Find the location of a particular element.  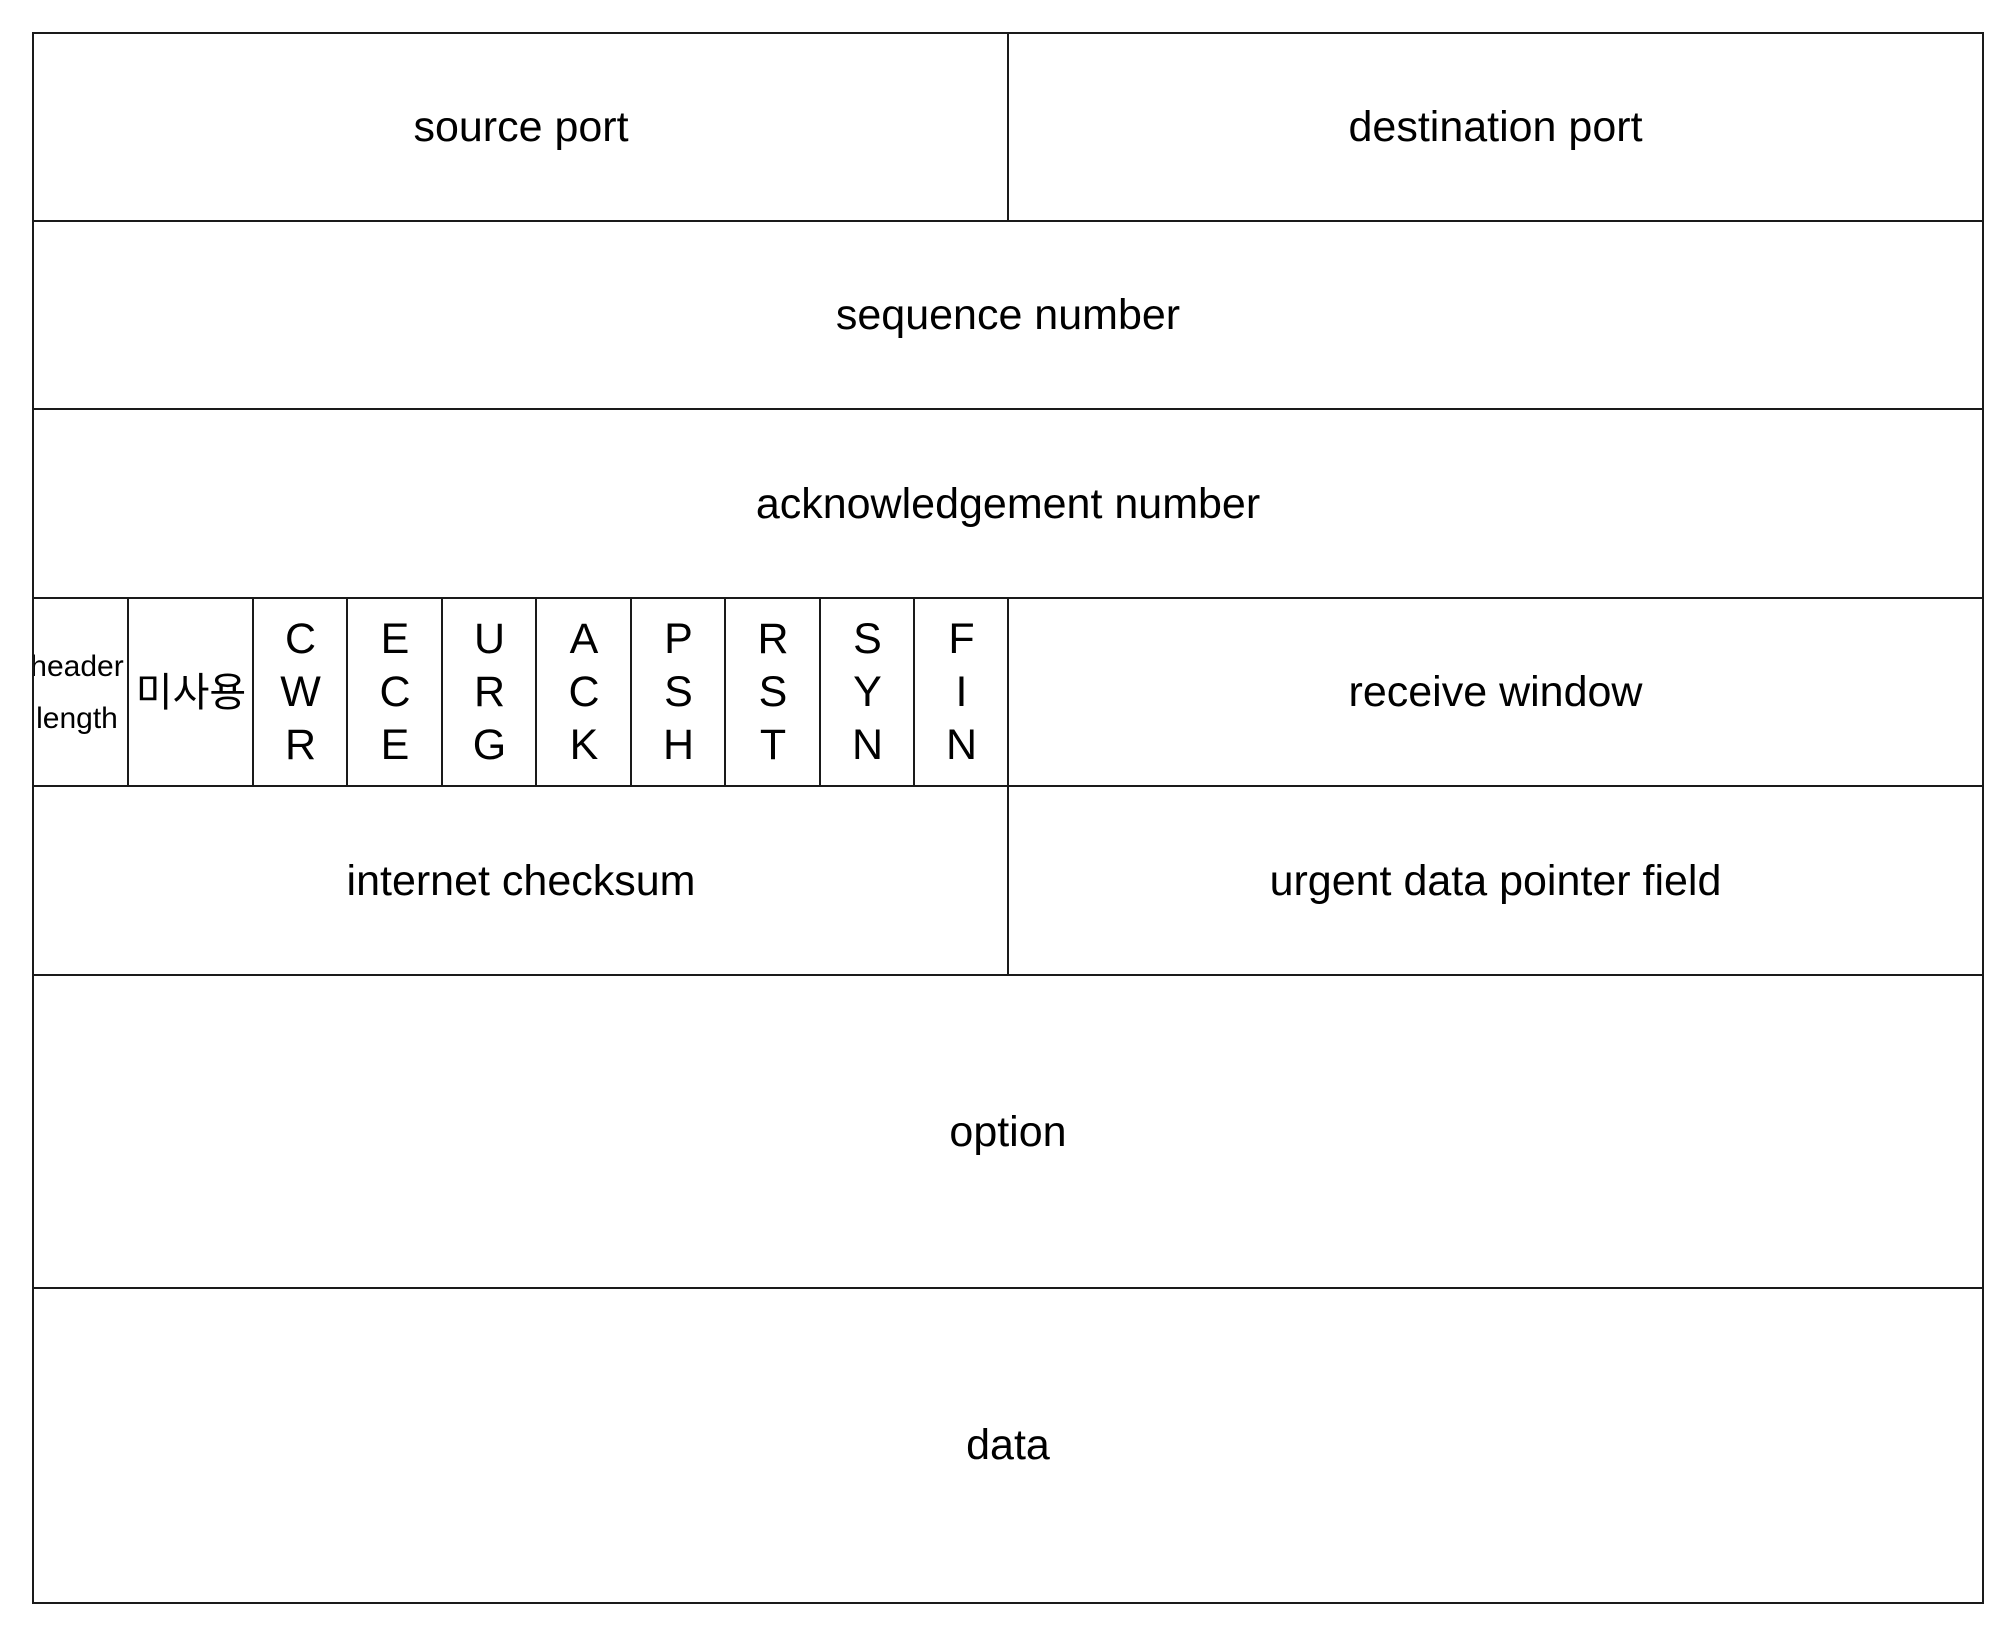

flag-ece-label: E C E is located at coordinates (395, 692).